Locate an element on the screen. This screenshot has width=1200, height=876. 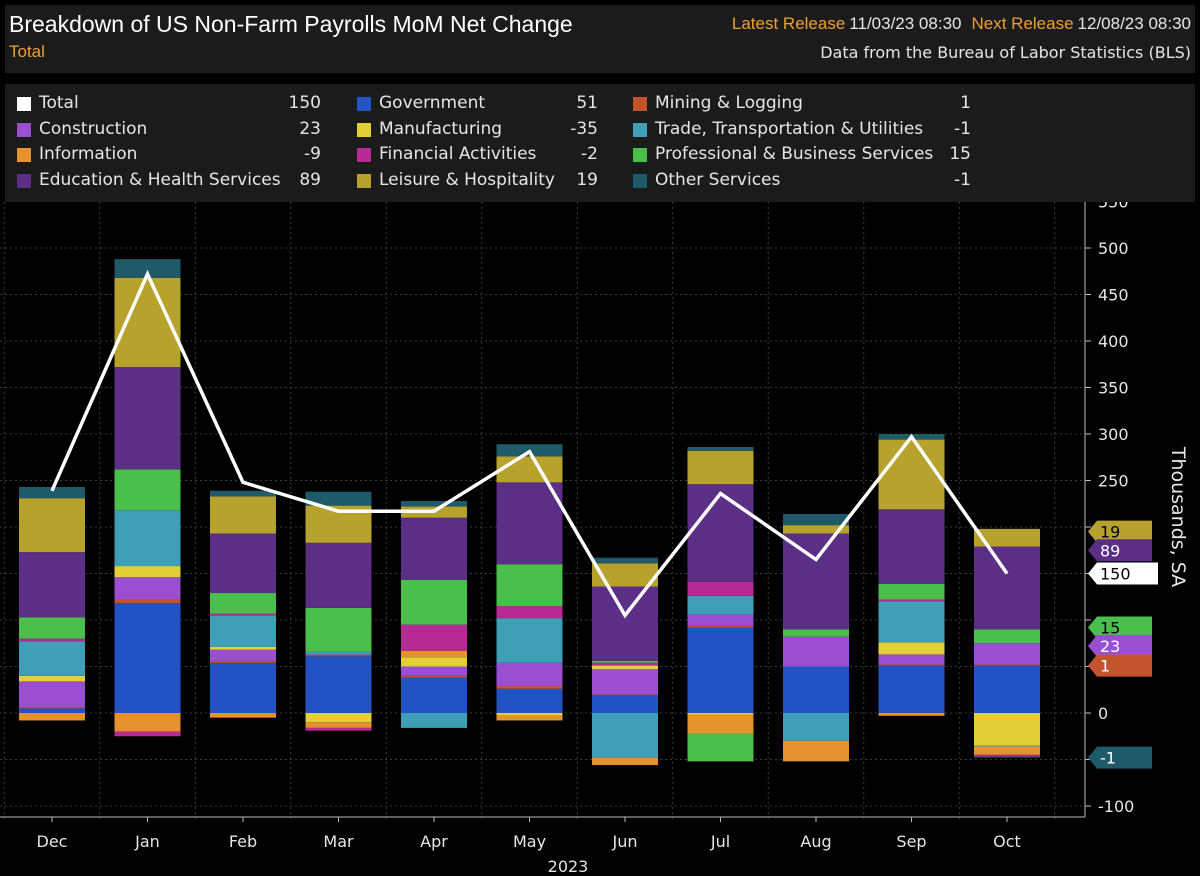
legend-value: 19 is located at coordinates (587, 179).